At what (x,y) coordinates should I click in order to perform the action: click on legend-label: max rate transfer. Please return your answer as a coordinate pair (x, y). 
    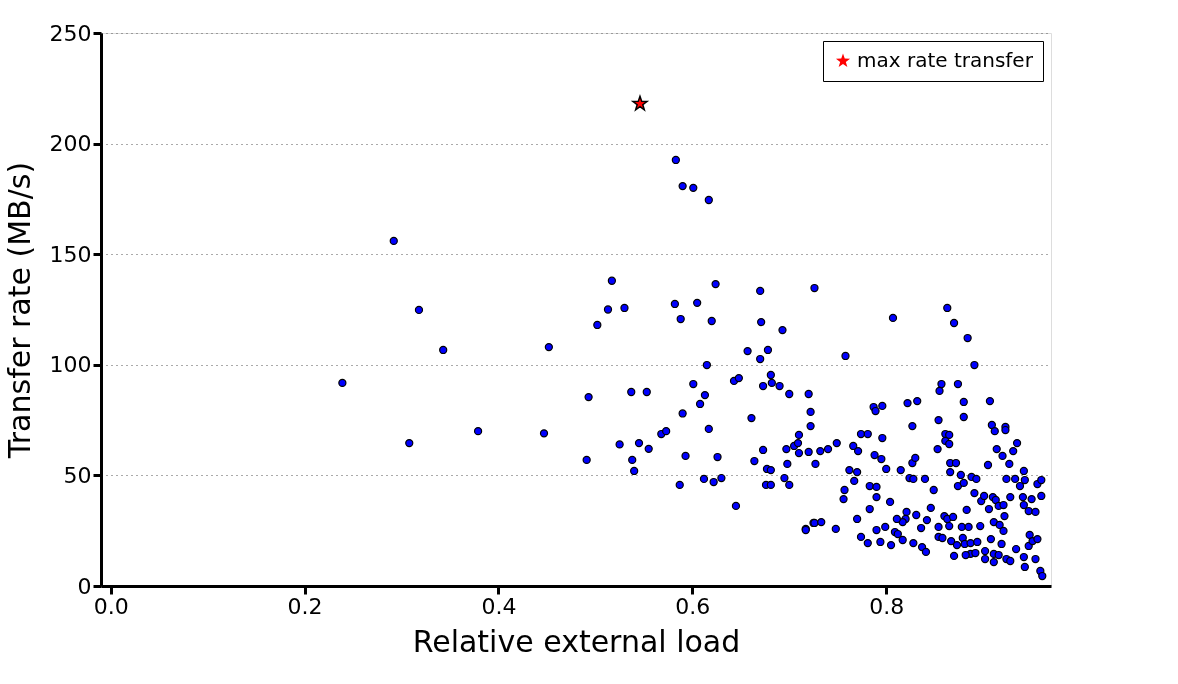
    Looking at the image, I should click on (945, 60).